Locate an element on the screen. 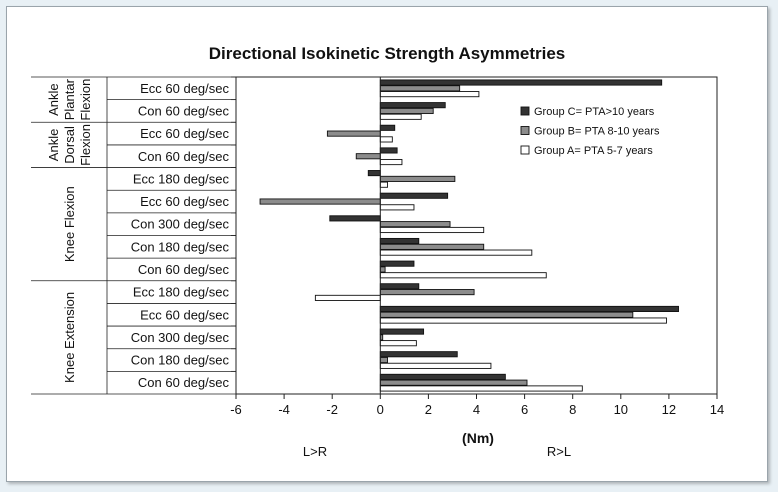 The width and height of the screenshot is (778, 492). bar-series0-cat4 is located at coordinates (374, 173).